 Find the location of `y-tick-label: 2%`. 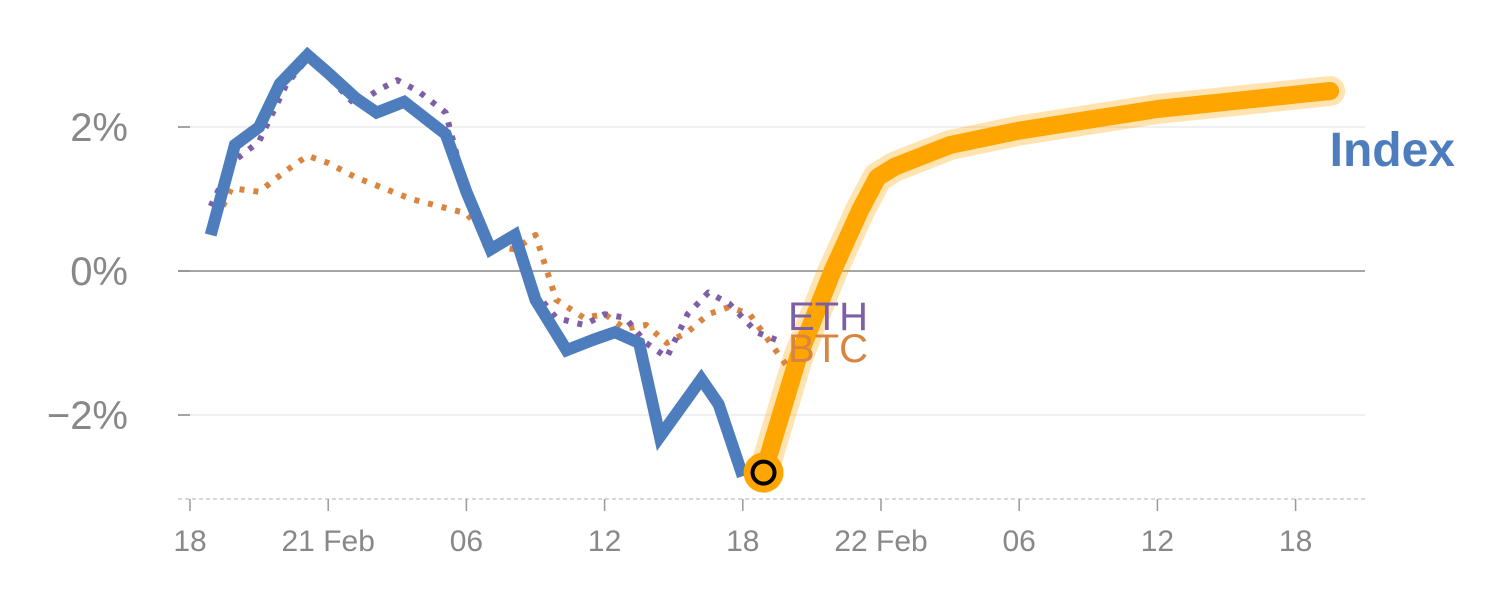

y-tick-label: 2% is located at coordinates (99, 128).